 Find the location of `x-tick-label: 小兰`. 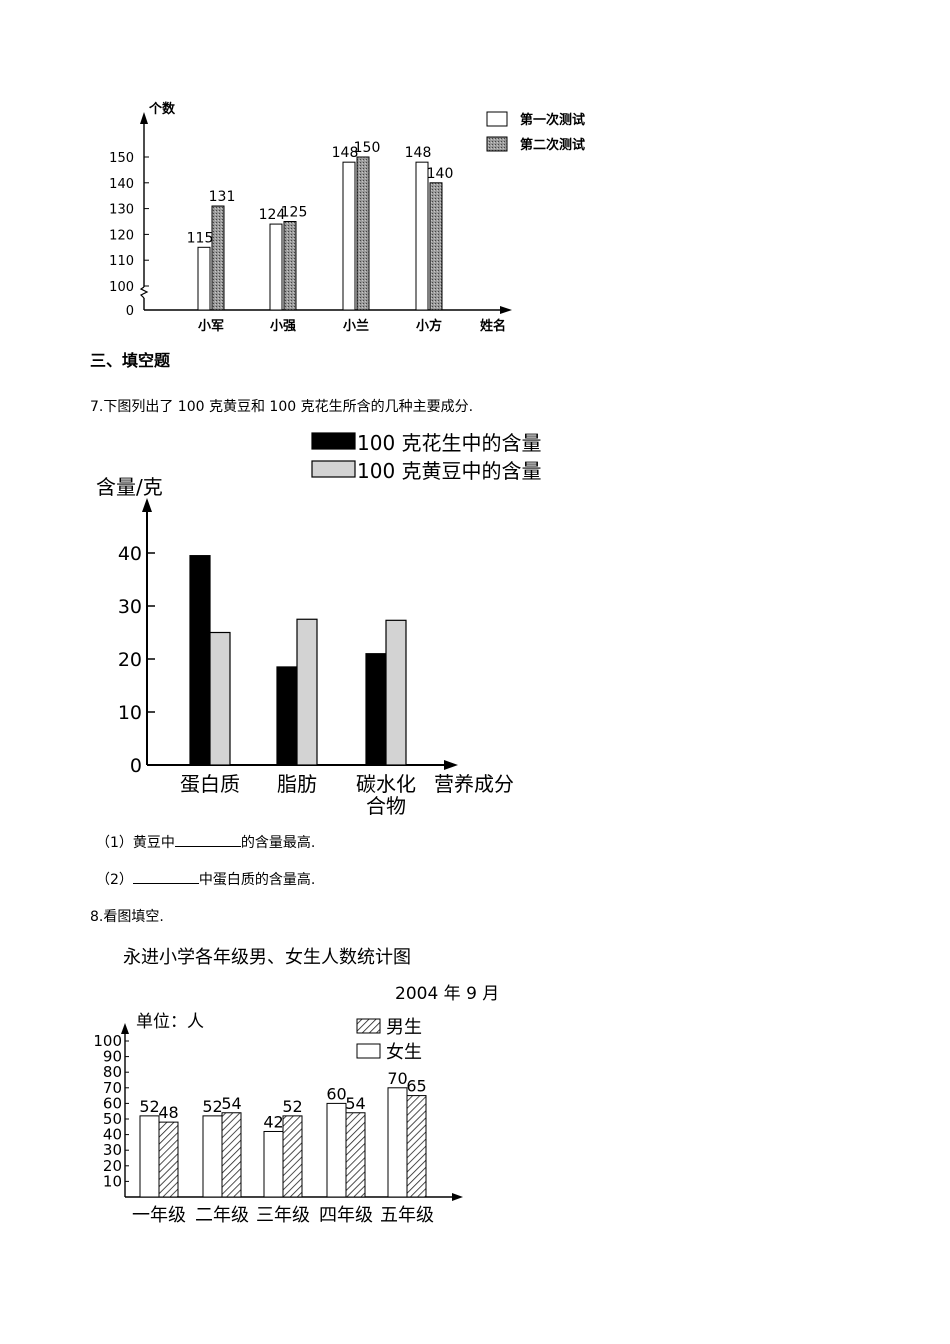

x-tick-label: 小兰 is located at coordinates (356, 326).